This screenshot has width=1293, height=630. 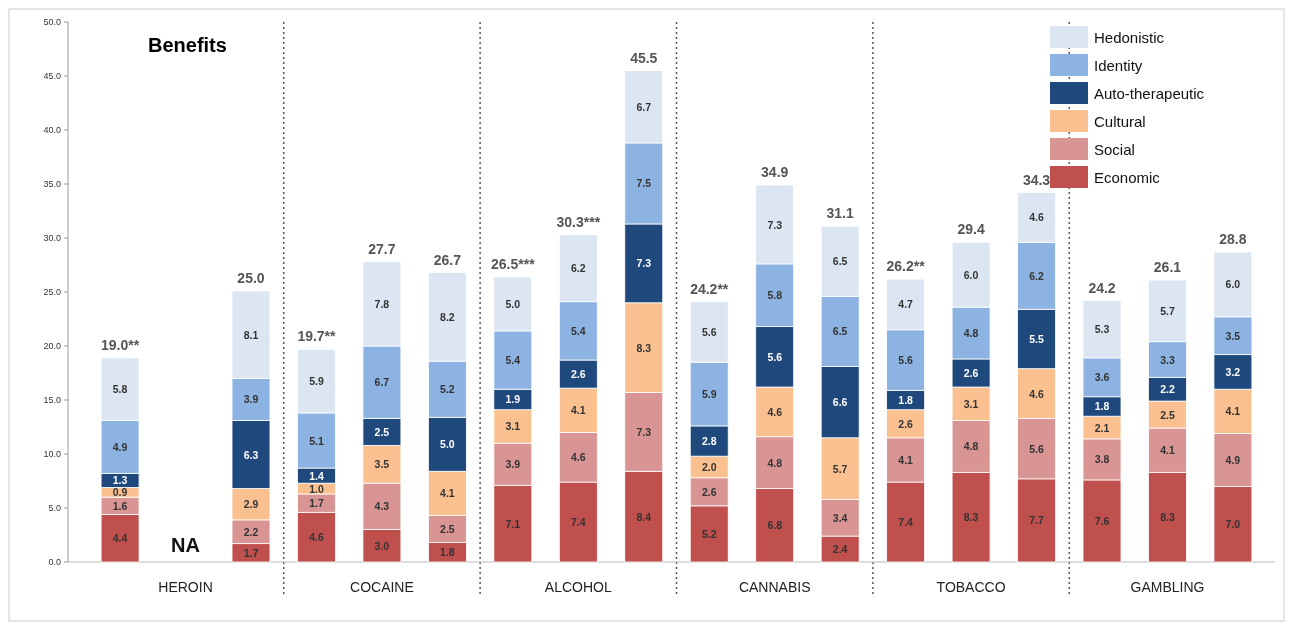 I want to click on total-label: 26.1, so click(x=1167, y=267).